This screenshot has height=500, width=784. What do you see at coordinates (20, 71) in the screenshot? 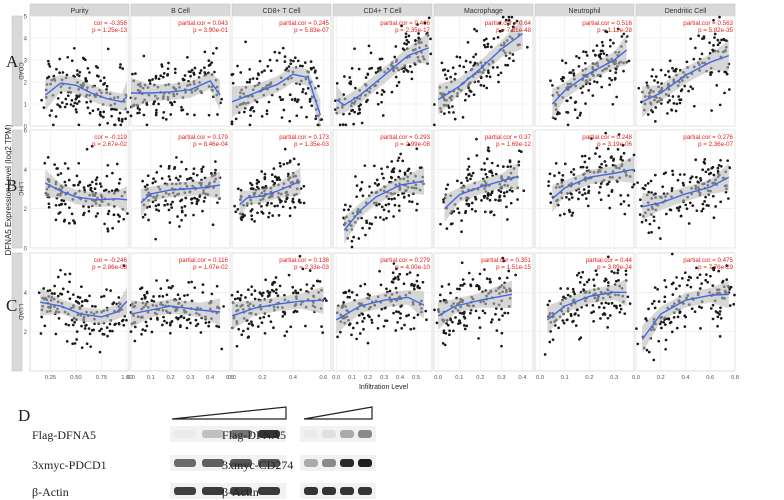
I see `row-label-0: COAD` at bounding box center [20, 71].